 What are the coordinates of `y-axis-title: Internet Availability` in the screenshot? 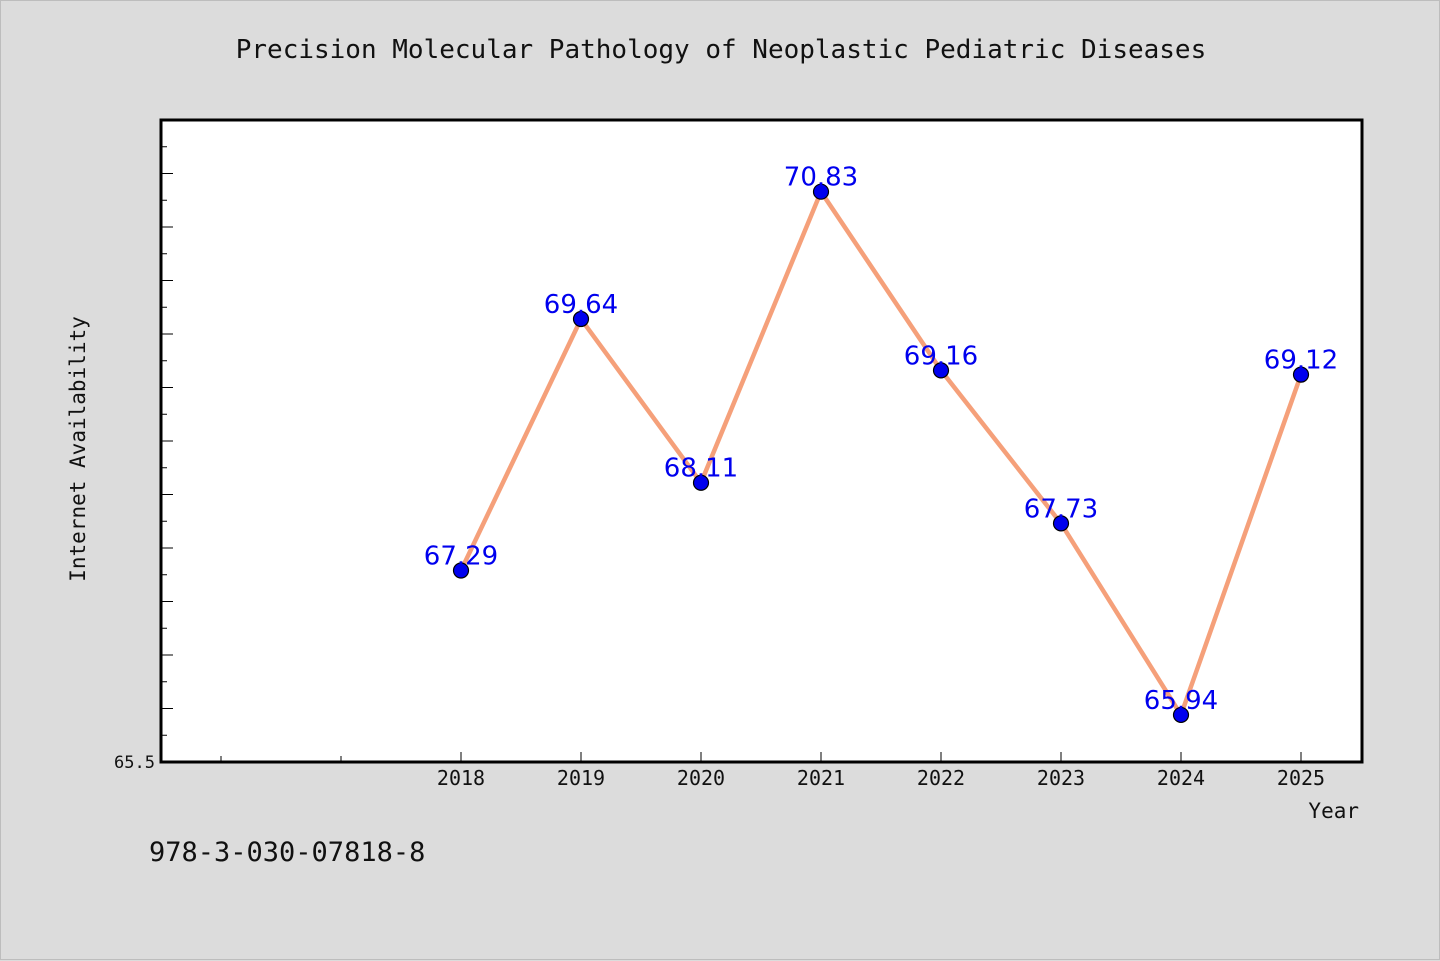 It's located at (78, 449).